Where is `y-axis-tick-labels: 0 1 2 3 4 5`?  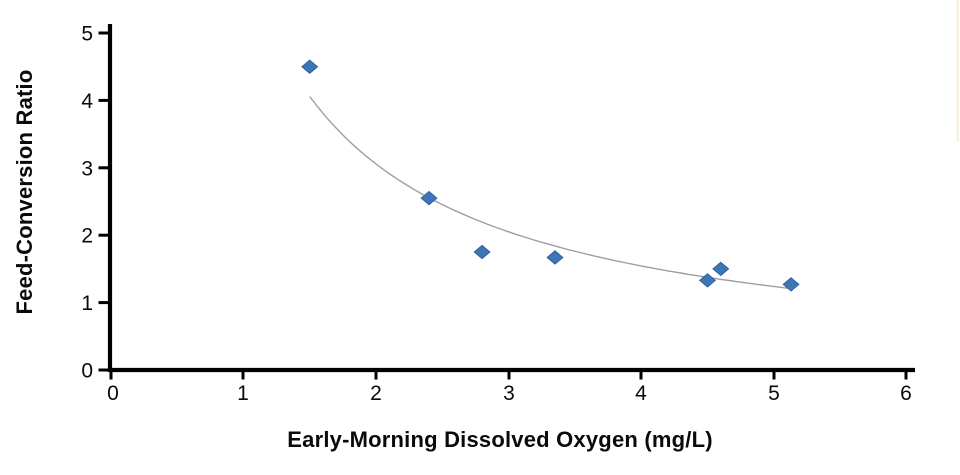
y-axis-tick-labels: 0 1 2 3 4 5 is located at coordinates (87, 203).